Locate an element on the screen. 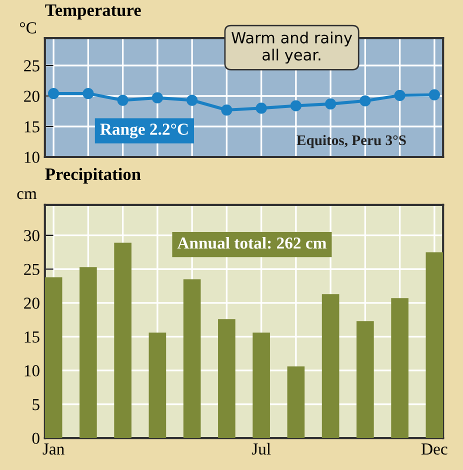  y-tick-label: 5 is located at coordinates (36, 404).